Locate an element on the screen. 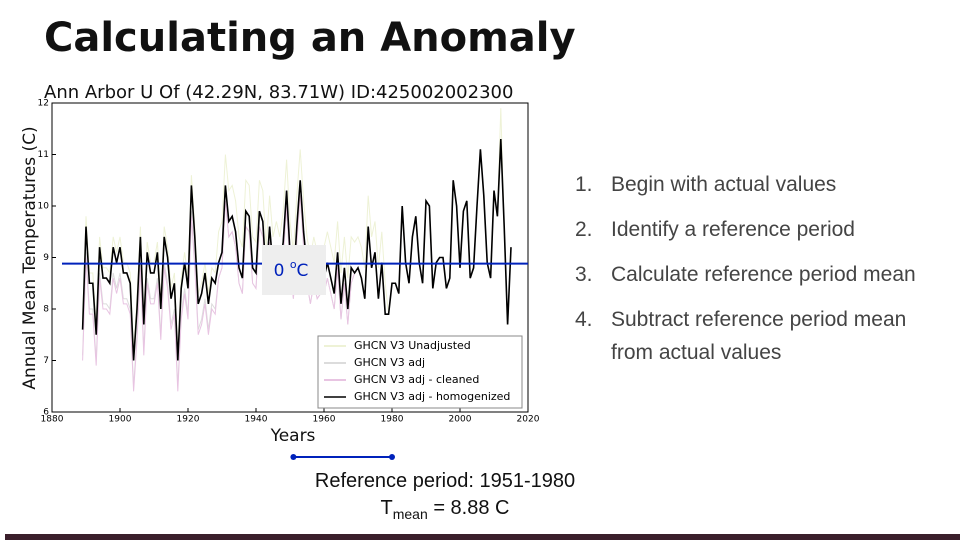 Image resolution: width=960 pixels, height=540 pixels. reference-end is located at coordinates (392, 457).